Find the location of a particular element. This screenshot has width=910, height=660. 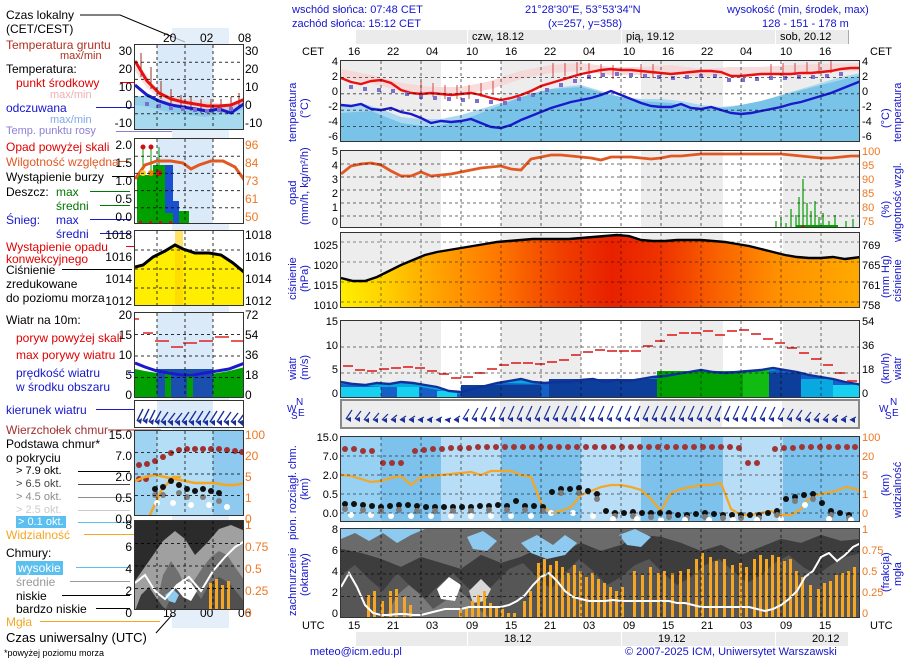

main-plot-cloud-cover is located at coordinates (600, 573).